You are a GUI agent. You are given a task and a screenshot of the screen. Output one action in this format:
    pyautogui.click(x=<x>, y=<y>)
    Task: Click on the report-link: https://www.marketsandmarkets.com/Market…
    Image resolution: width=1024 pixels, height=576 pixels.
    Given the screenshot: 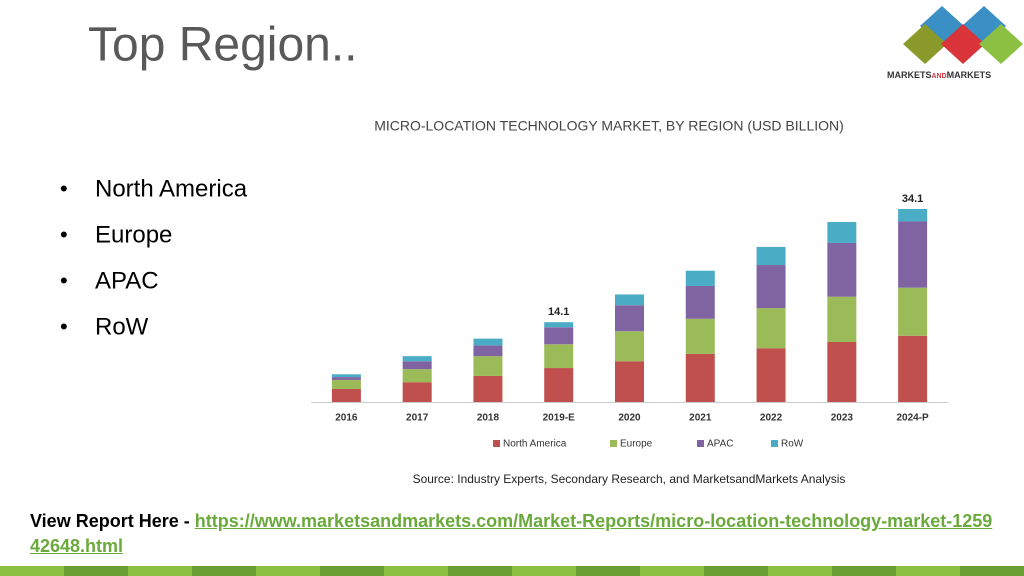 What is the action you would take?
    pyautogui.click(x=511, y=533)
    